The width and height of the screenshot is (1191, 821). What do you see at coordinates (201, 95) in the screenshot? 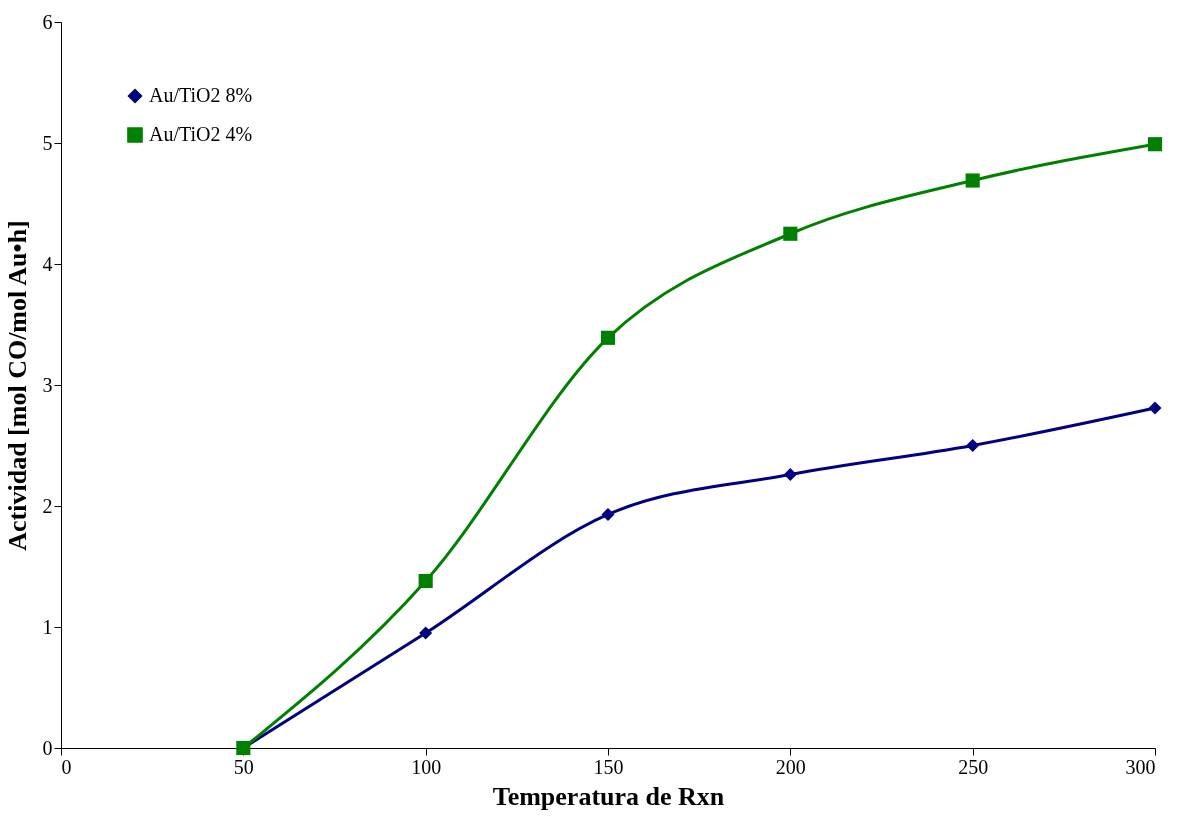
I see `legend-label: Au/TiO2 8%` at bounding box center [201, 95].